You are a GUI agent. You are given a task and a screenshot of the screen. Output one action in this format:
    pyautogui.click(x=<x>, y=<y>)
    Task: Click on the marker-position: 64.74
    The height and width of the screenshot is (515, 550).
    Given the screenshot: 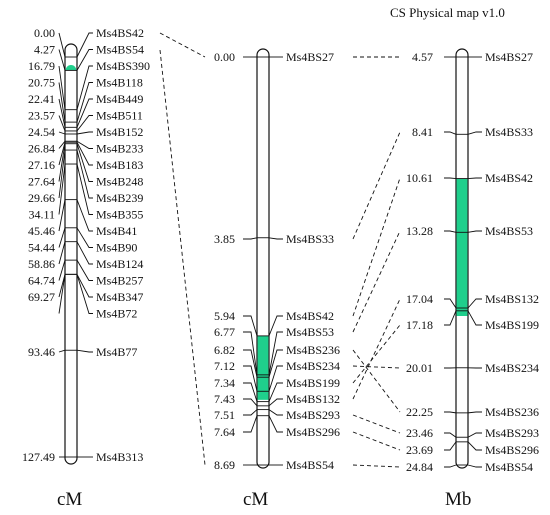 What is the action you would take?
    pyautogui.click(x=41, y=281)
    